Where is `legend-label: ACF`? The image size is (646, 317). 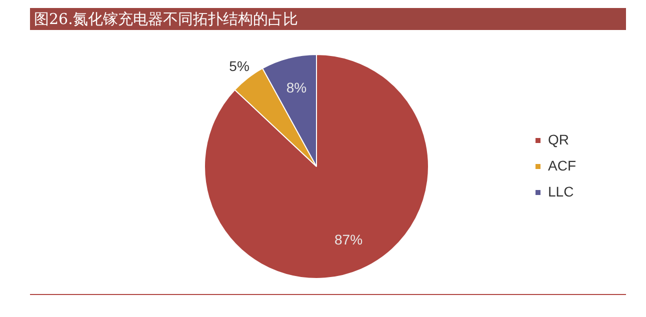 legend-label: ACF is located at coordinates (562, 165).